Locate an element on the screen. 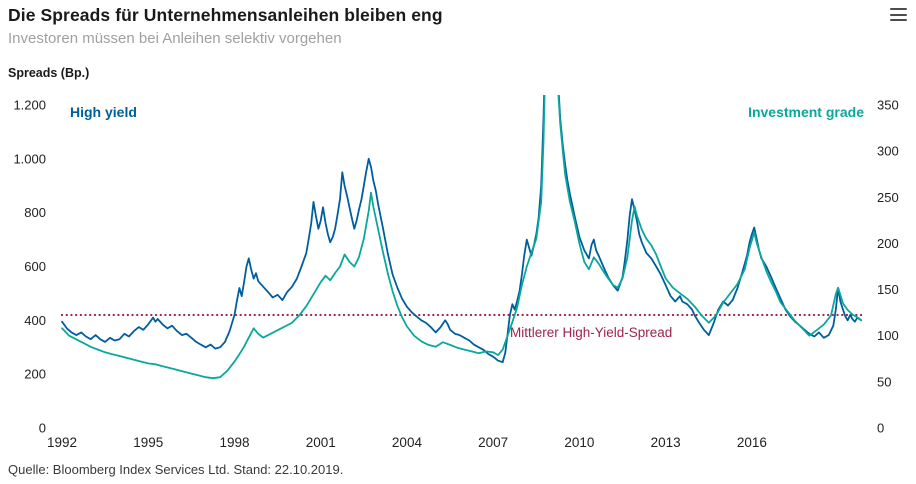 Image resolution: width=916 pixels, height=484 pixels. left-axis-tick: 1.200 is located at coordinates (29, 105).